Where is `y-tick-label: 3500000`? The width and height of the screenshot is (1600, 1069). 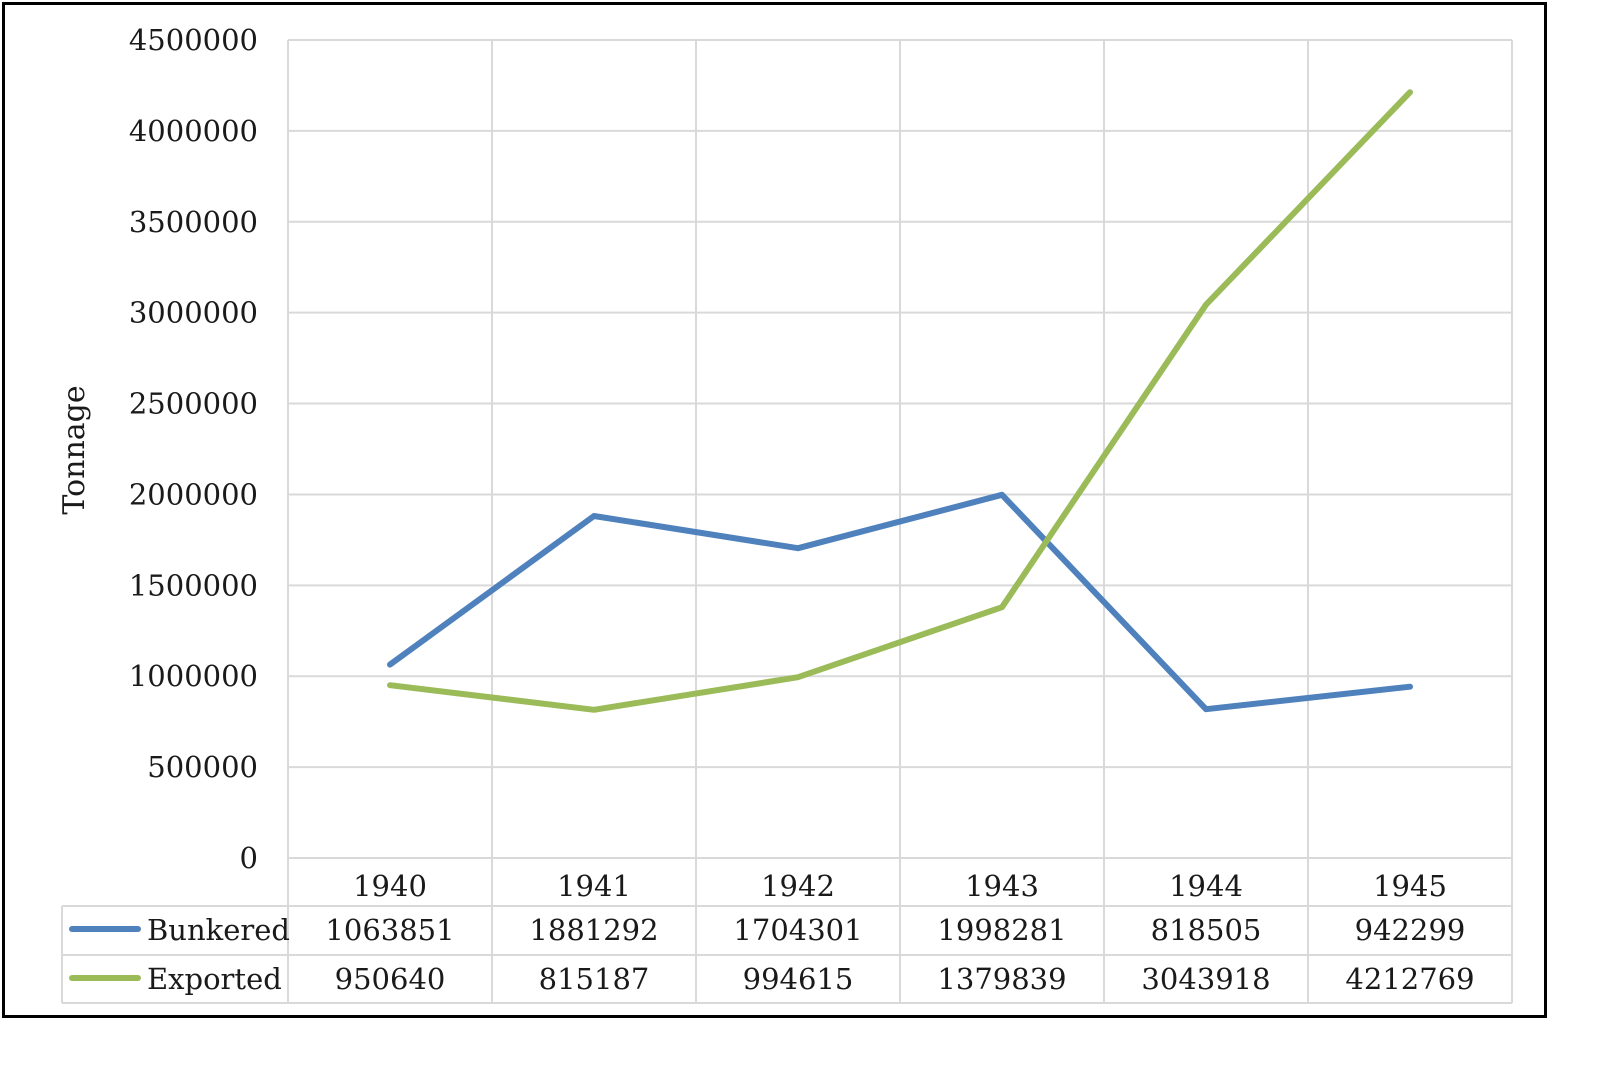 y-tick-label: 3500000 is located at coordinates (193, 222).